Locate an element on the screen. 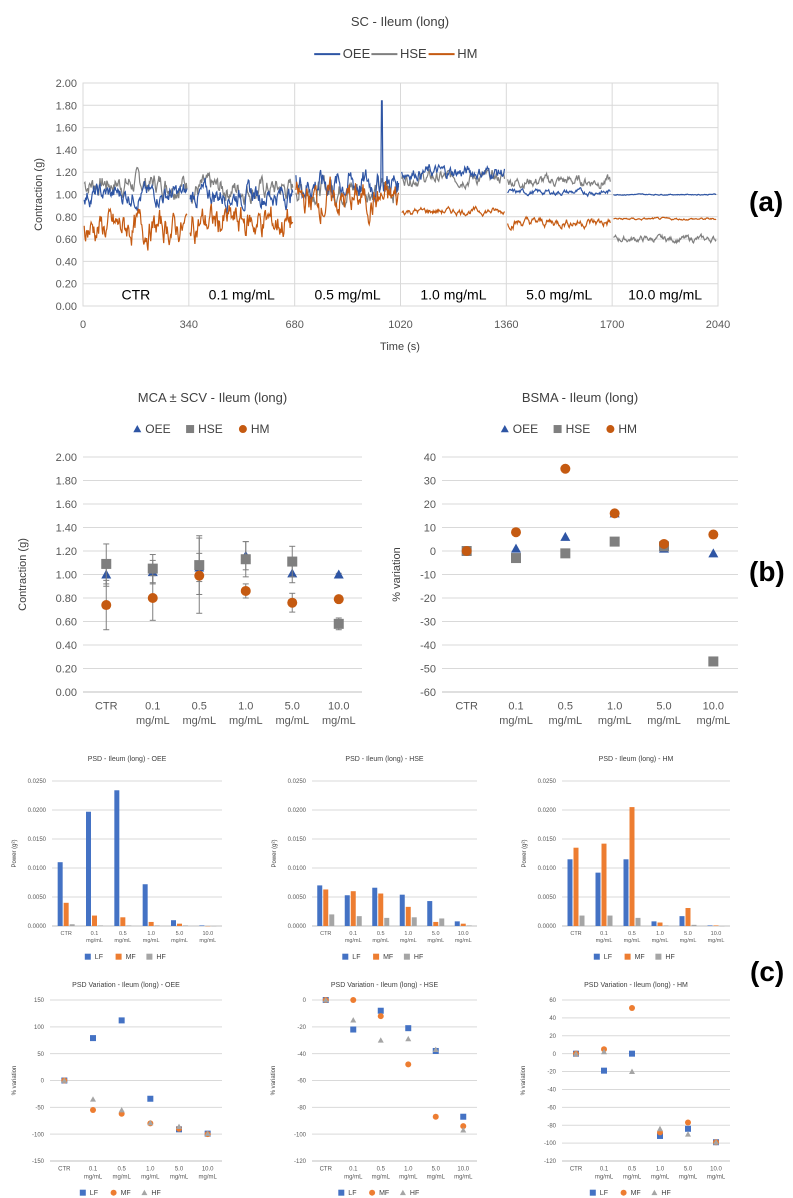 Image resolution: width=793 pixels, height=1198 pixels. chart-title: BSMA - Ileum (long) is located at coordinates (580, 397).